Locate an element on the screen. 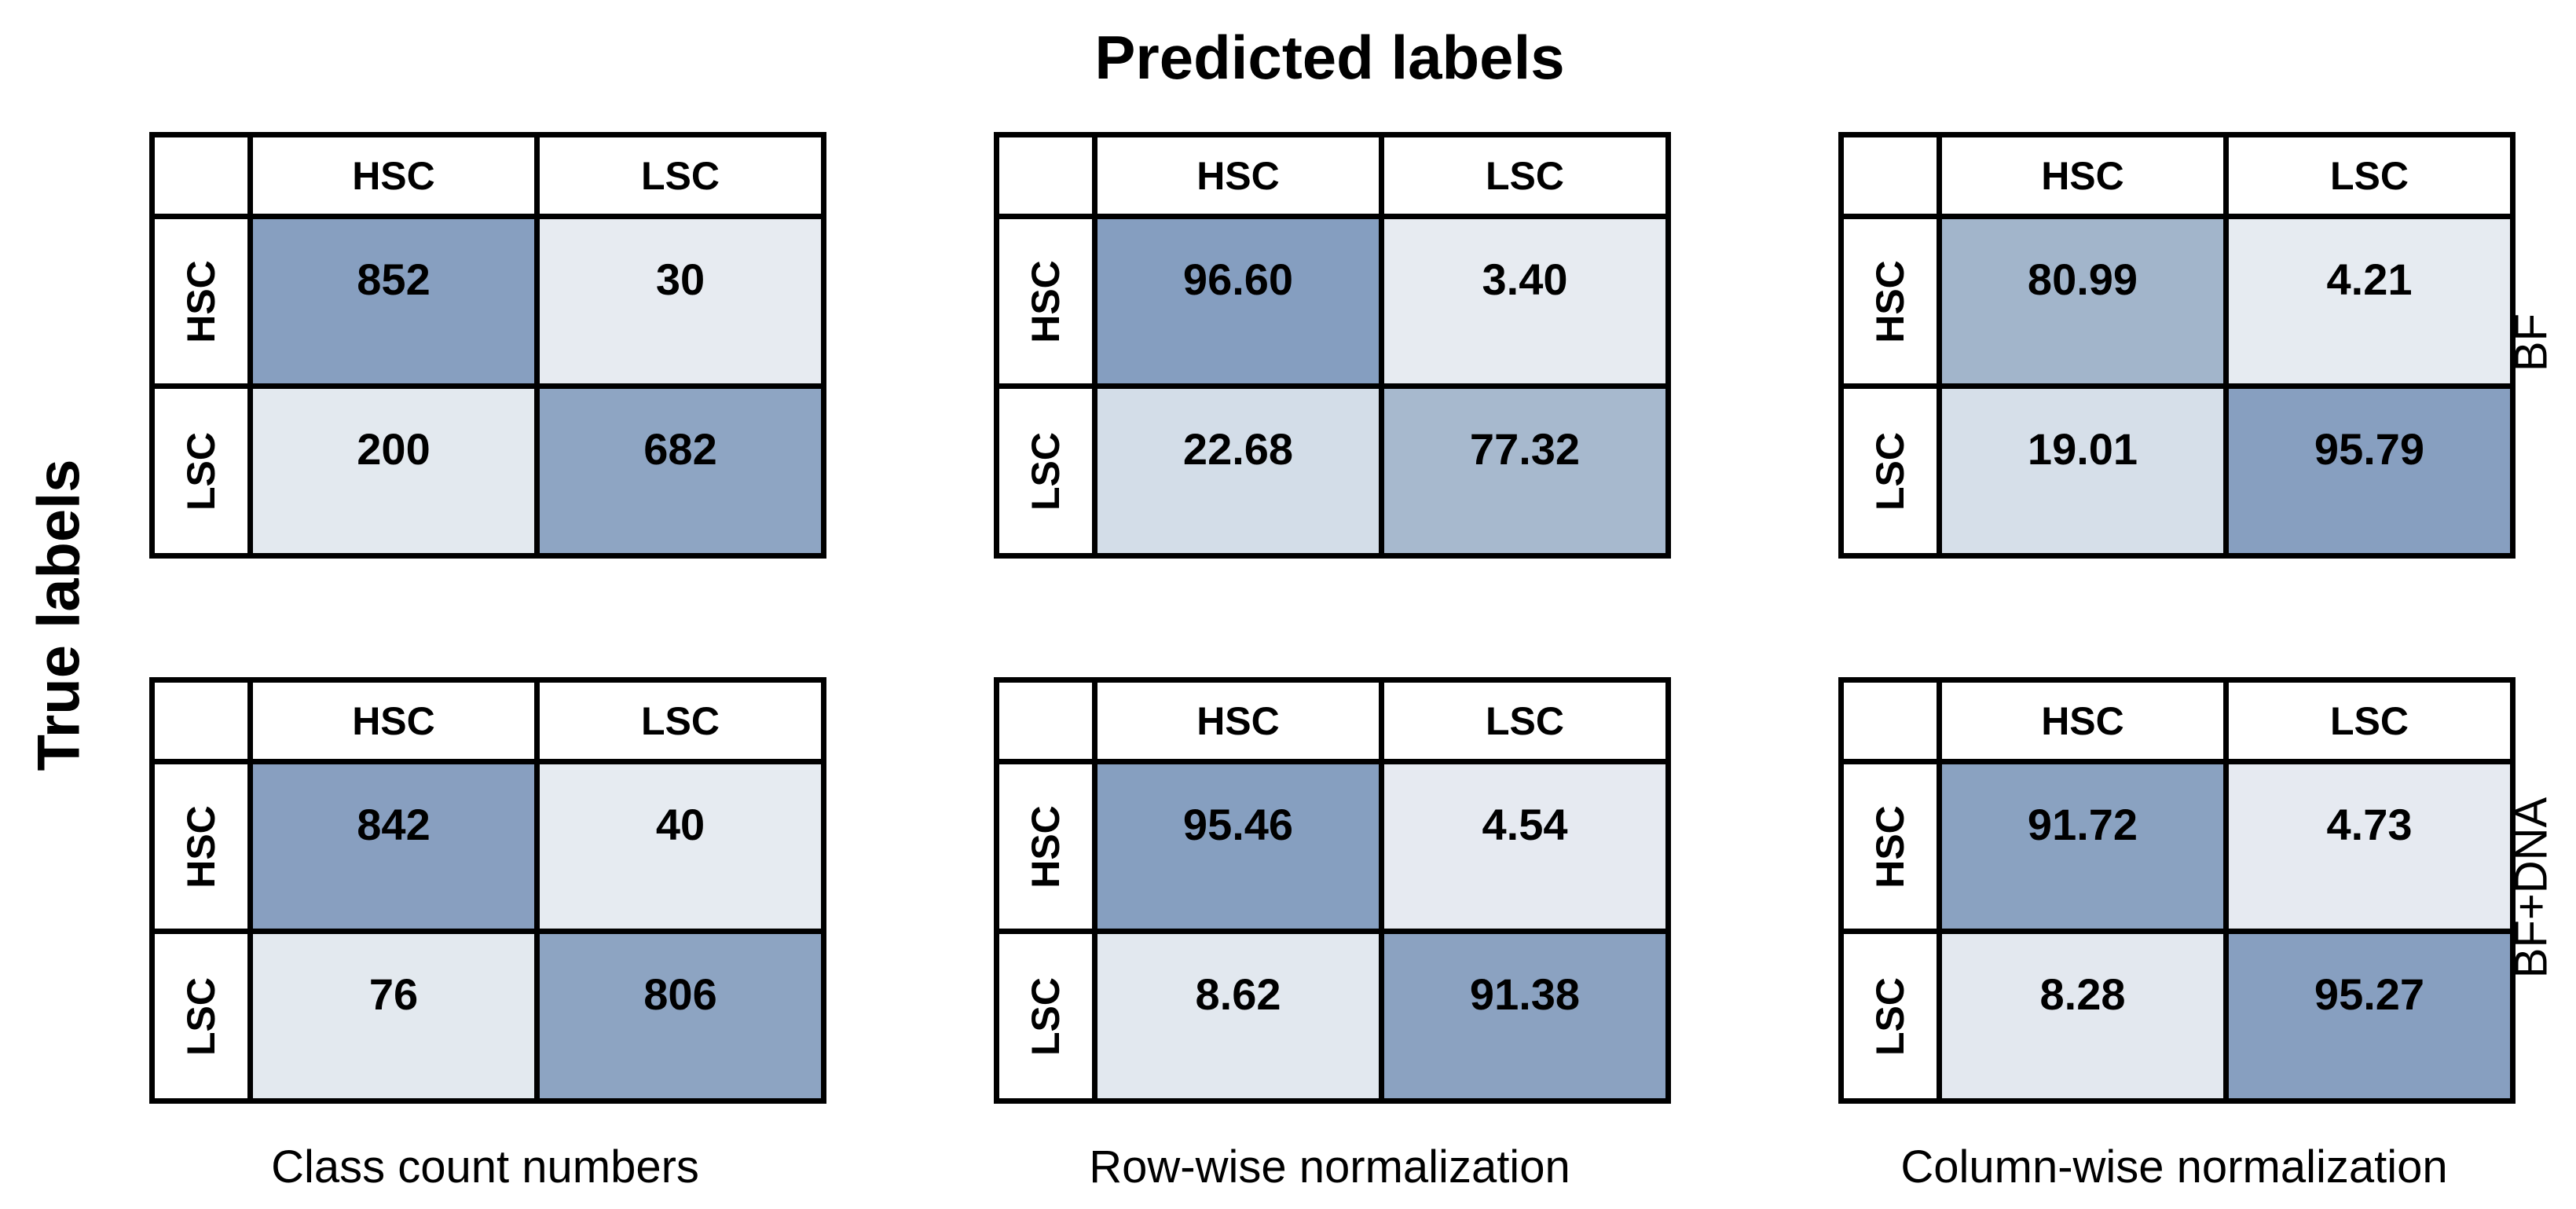 The image size is (2576, 1209). matrix-cell: 95.27 is located at coordinates (2369, 1016).